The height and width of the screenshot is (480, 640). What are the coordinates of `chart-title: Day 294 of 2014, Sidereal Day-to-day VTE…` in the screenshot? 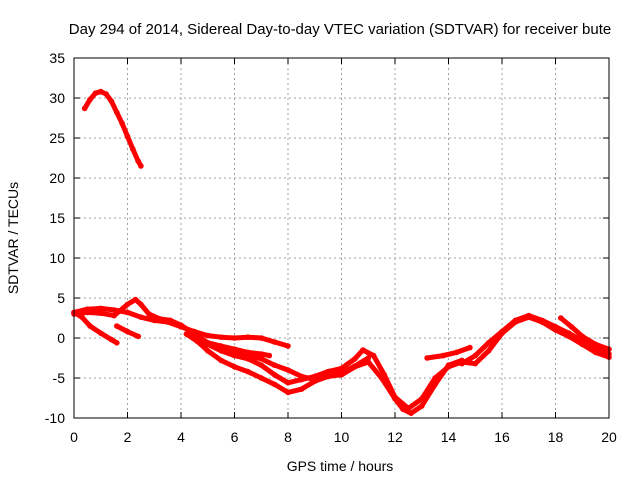 It's located at (340, 29).